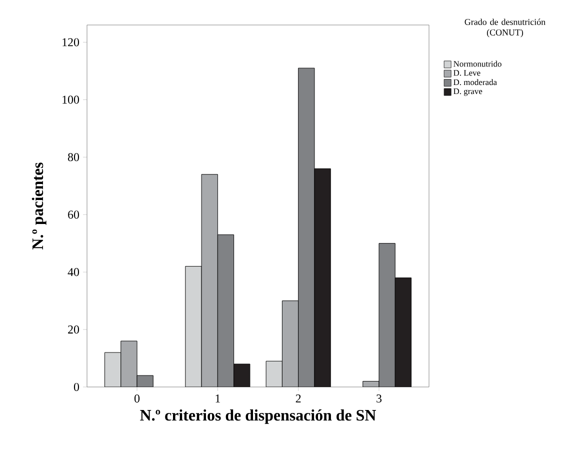  Describe the element at coordinates (468, 92) in the screenshot. I see `legend-label: D. grave` at that location.